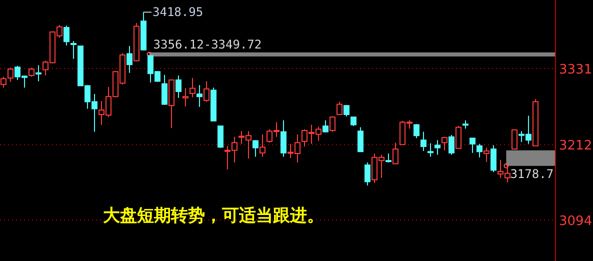 The image size is (593, 261). Describe the element at coordinates (207, 44) in the screenshot. I see `band-label: 3356.12-3349.72` at that location.